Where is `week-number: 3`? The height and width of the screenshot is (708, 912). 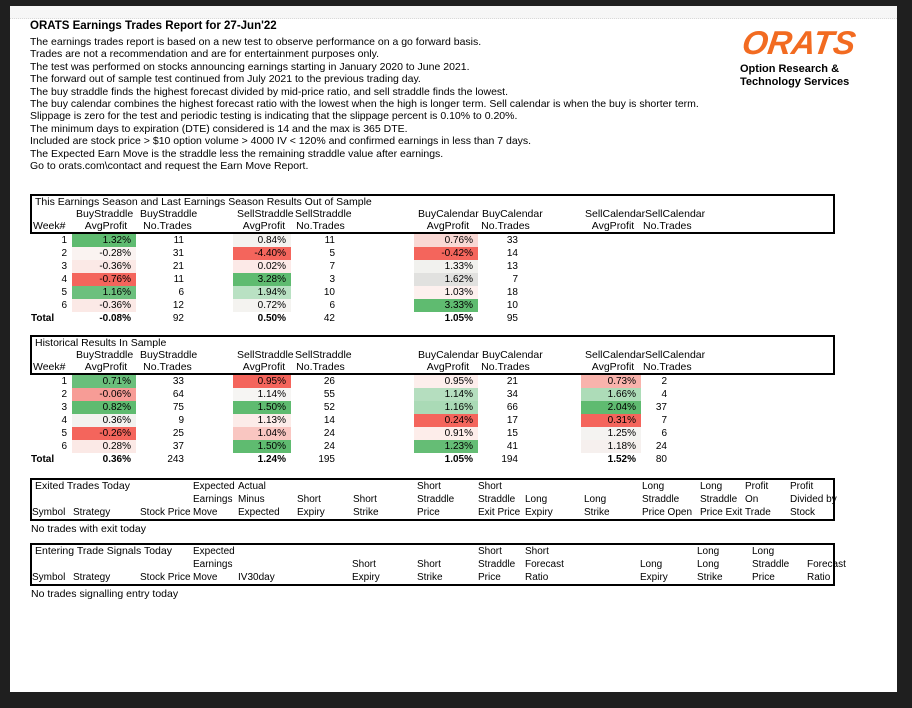
week-number: 3 is located at coordinates (64, 266).